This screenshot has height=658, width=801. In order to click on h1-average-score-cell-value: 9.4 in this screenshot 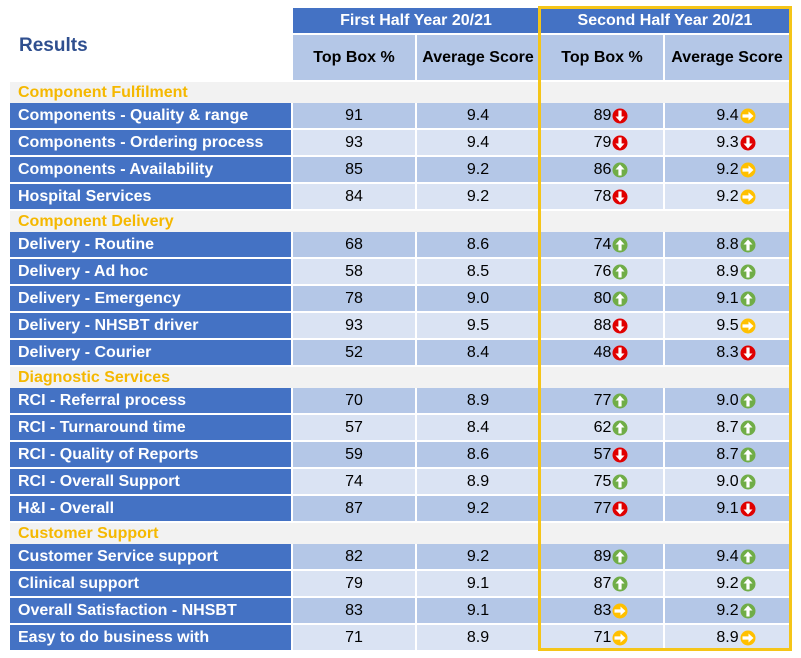, I will do `click(478, 115)`.